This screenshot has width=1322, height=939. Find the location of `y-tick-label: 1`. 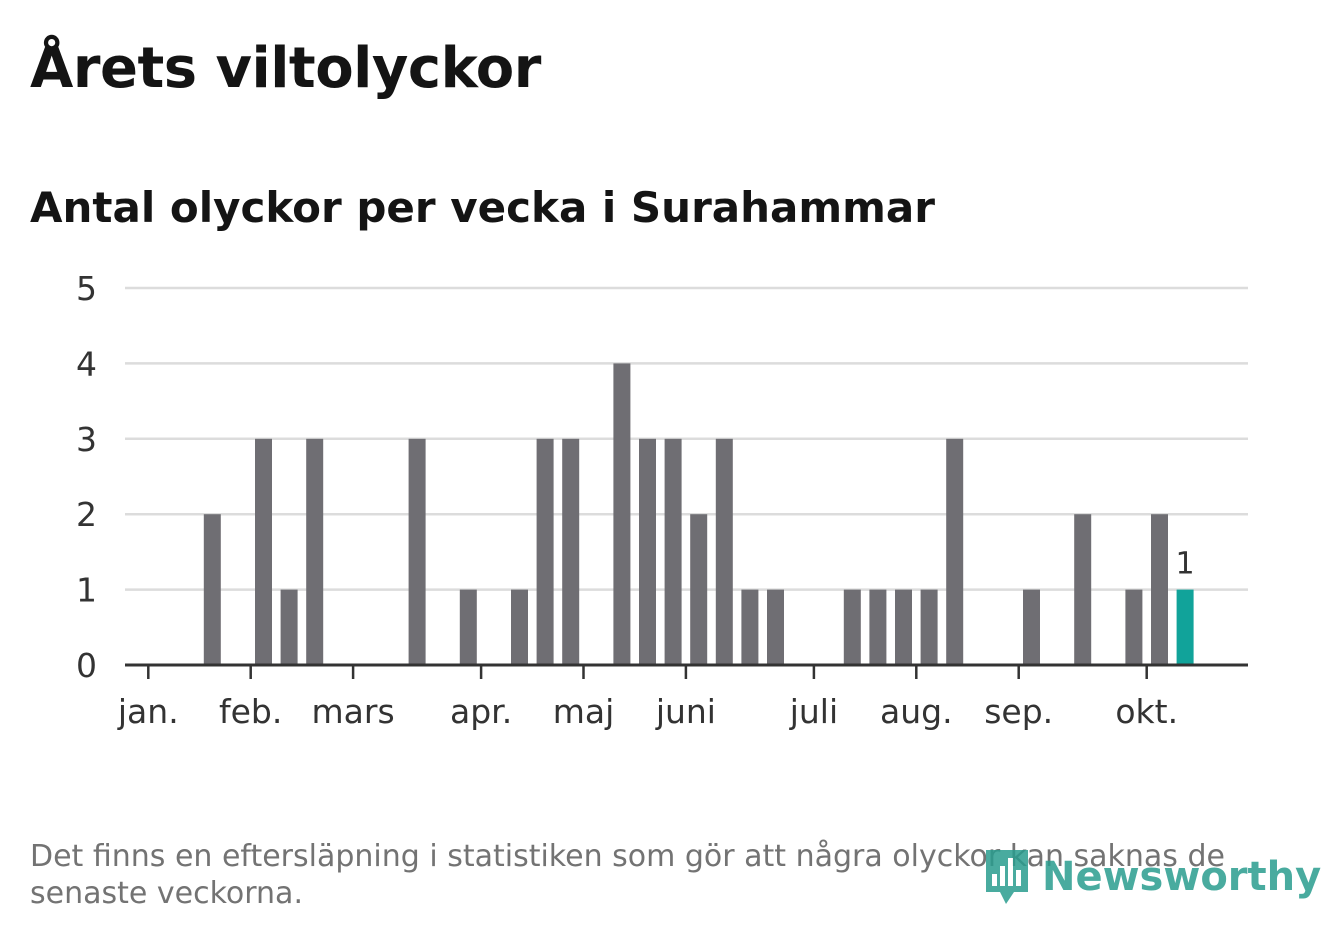

y-tick-label: 1 is located at coordinates (86, 590).